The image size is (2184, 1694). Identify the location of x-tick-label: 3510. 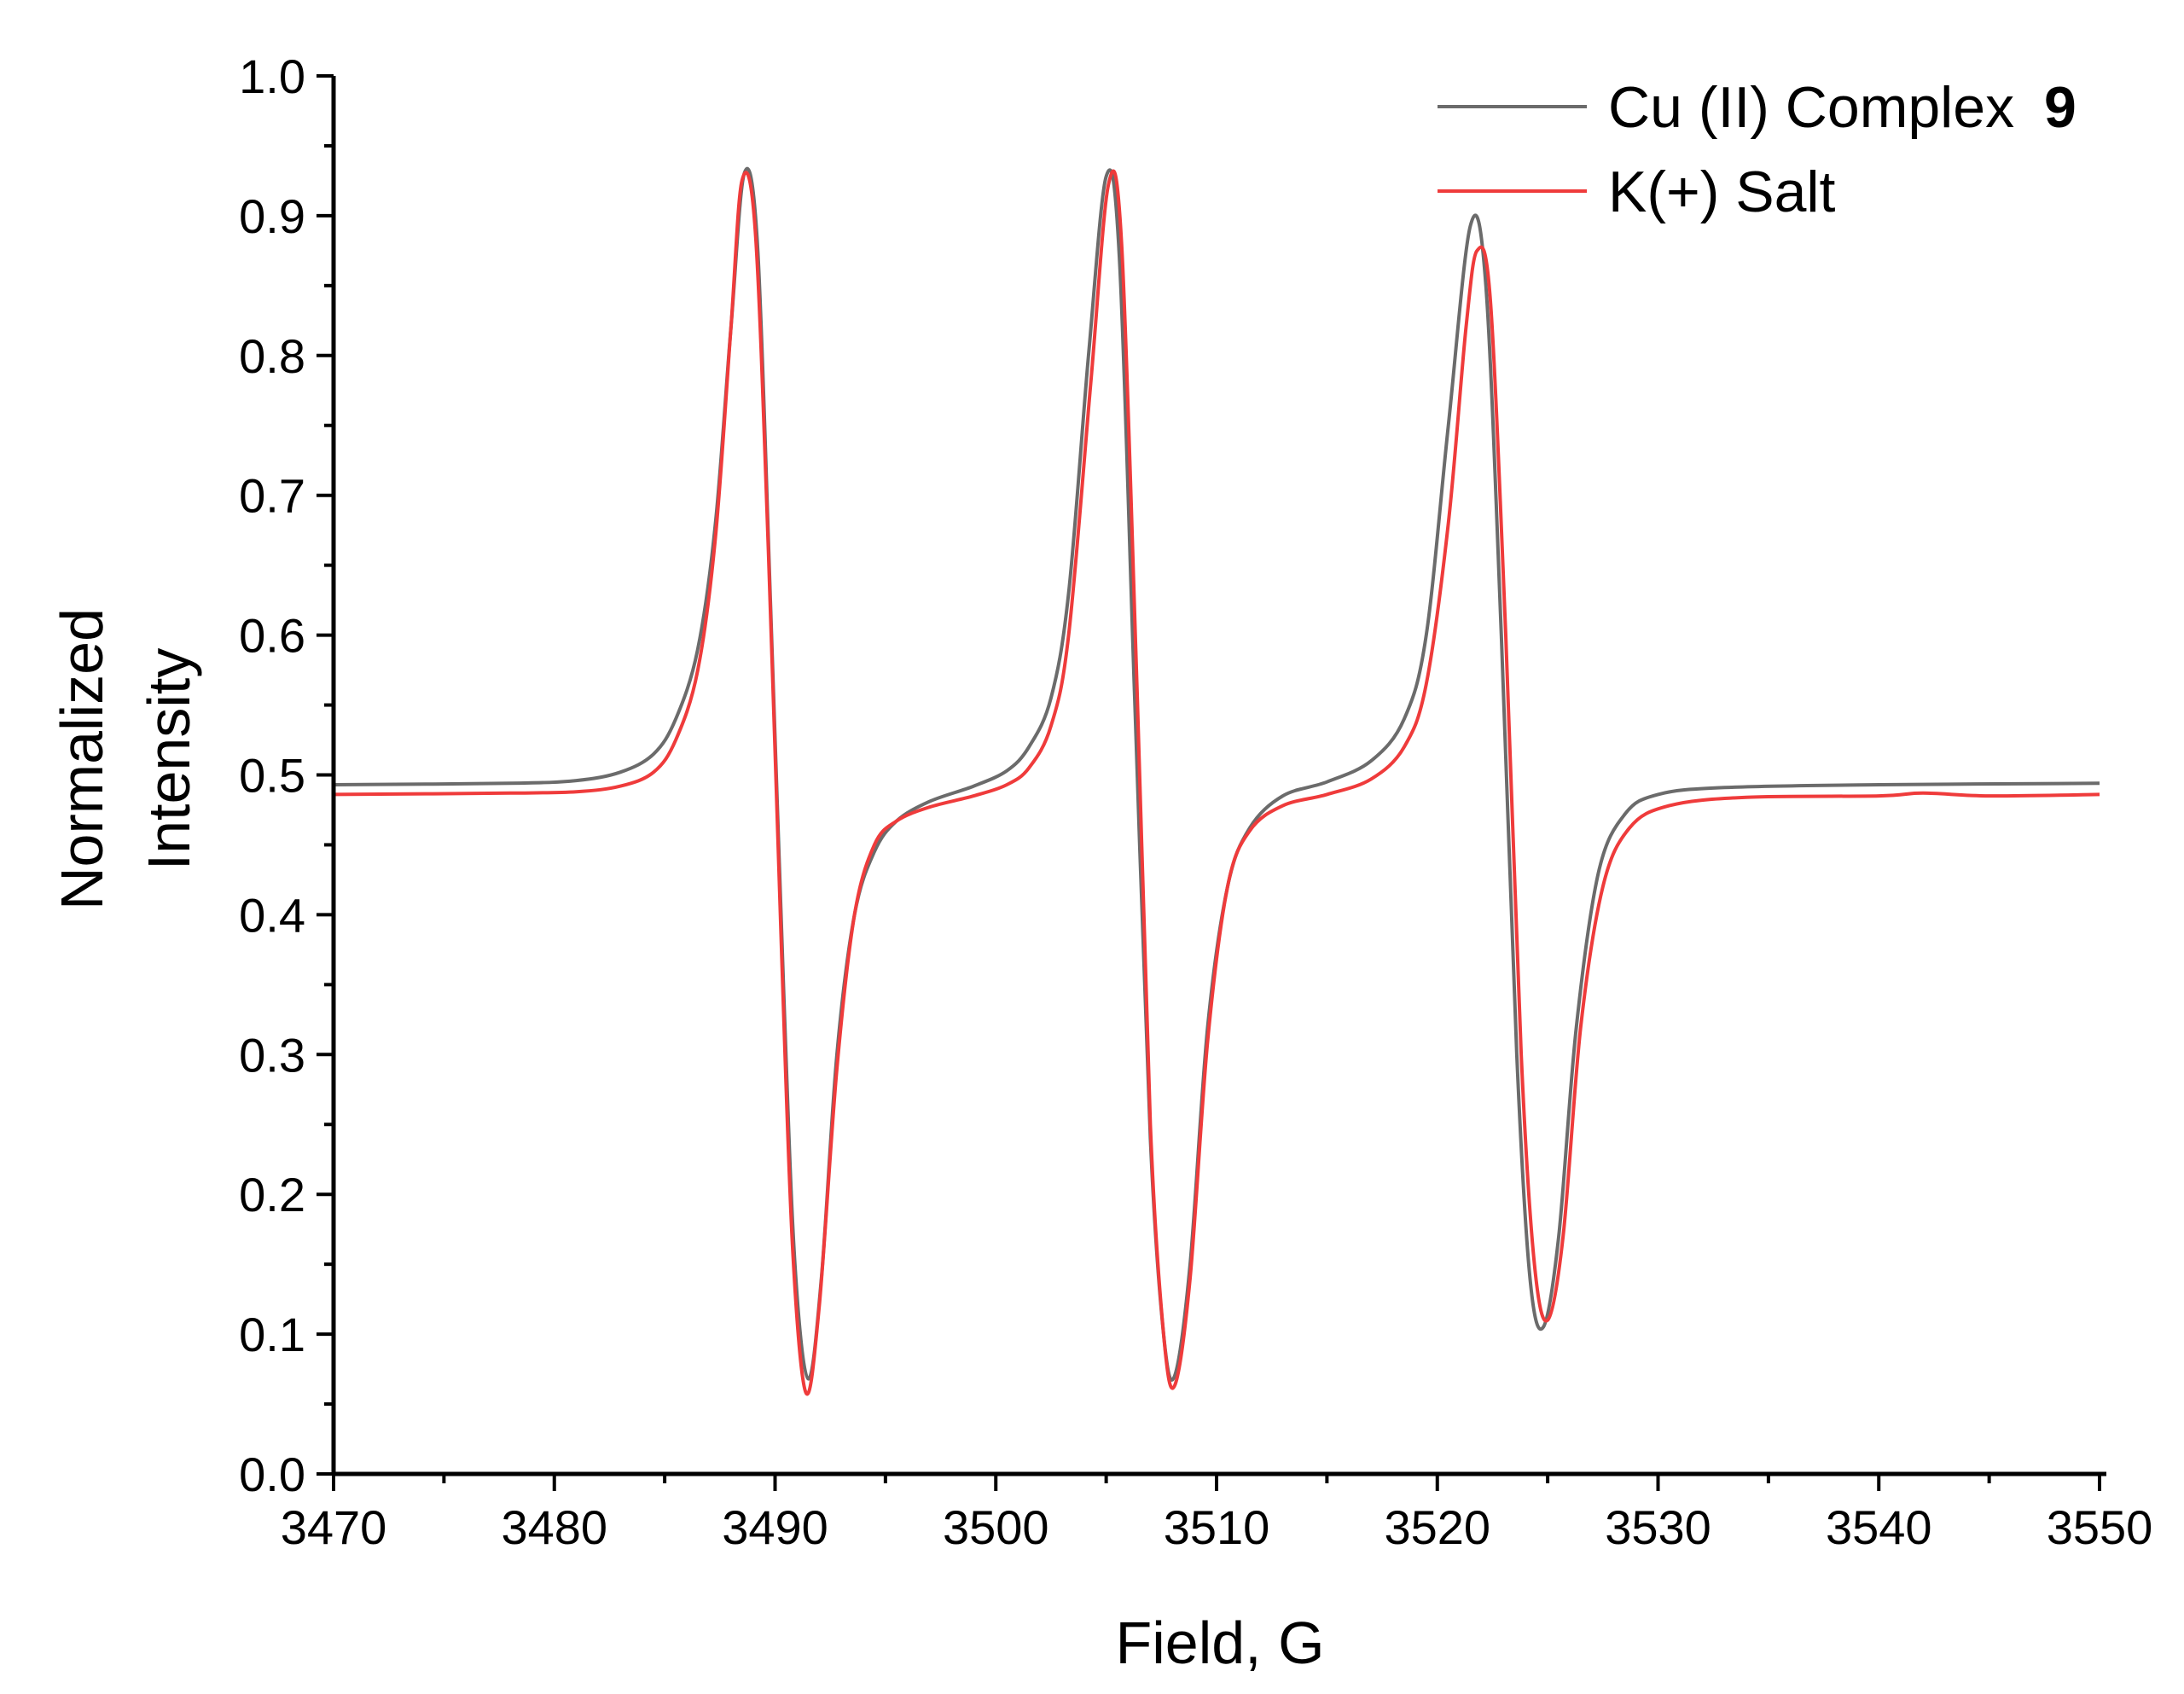
(1217, 1527).